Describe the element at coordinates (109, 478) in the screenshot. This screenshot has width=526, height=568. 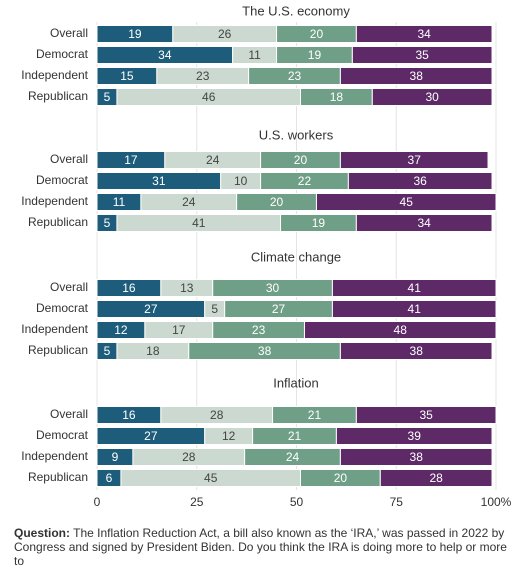
I see `data-label: 6` at that location.